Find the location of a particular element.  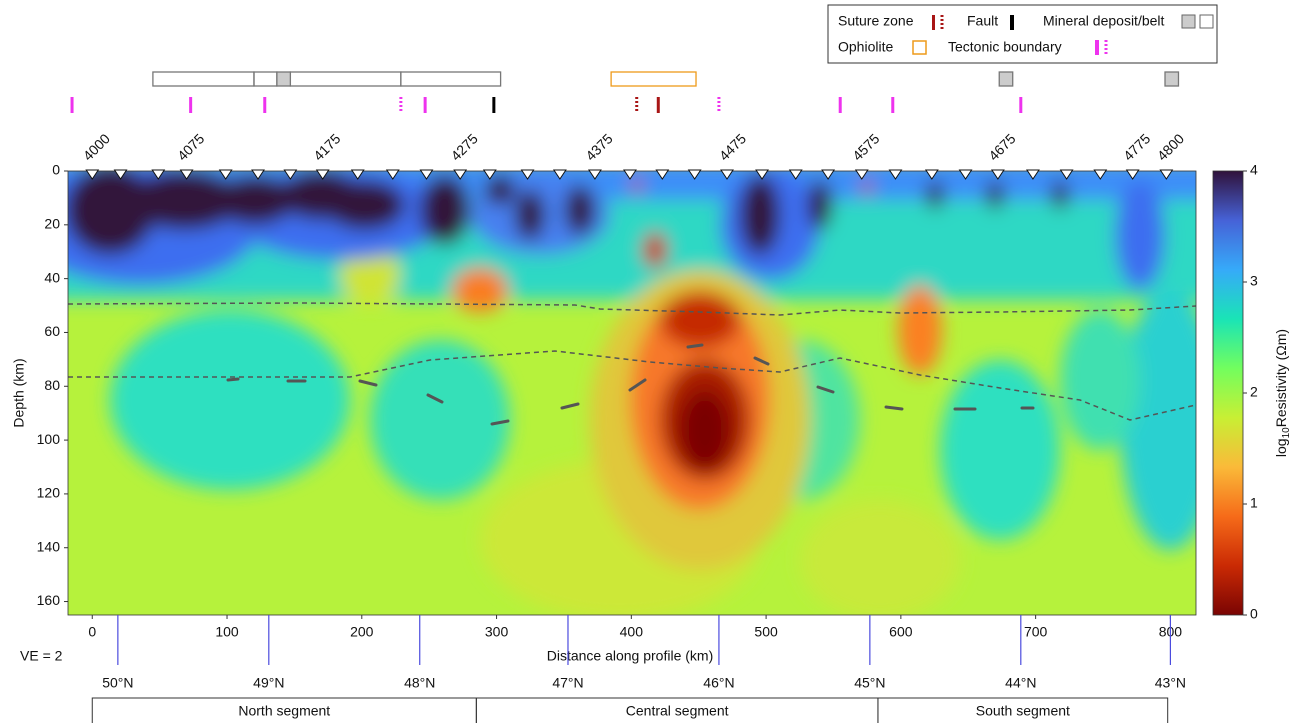

x-tick-label: 200 is located at coordinates (362, 632).